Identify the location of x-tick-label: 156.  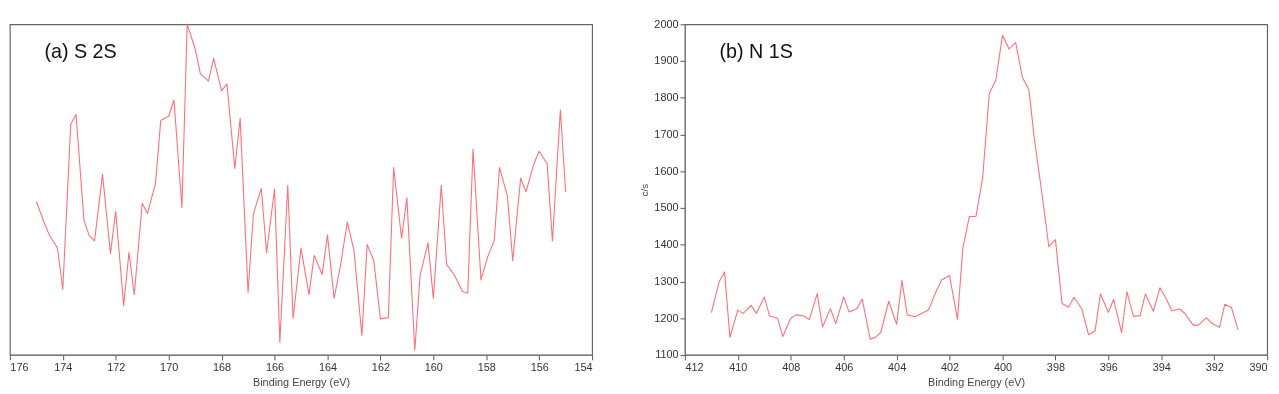
(539, 367).